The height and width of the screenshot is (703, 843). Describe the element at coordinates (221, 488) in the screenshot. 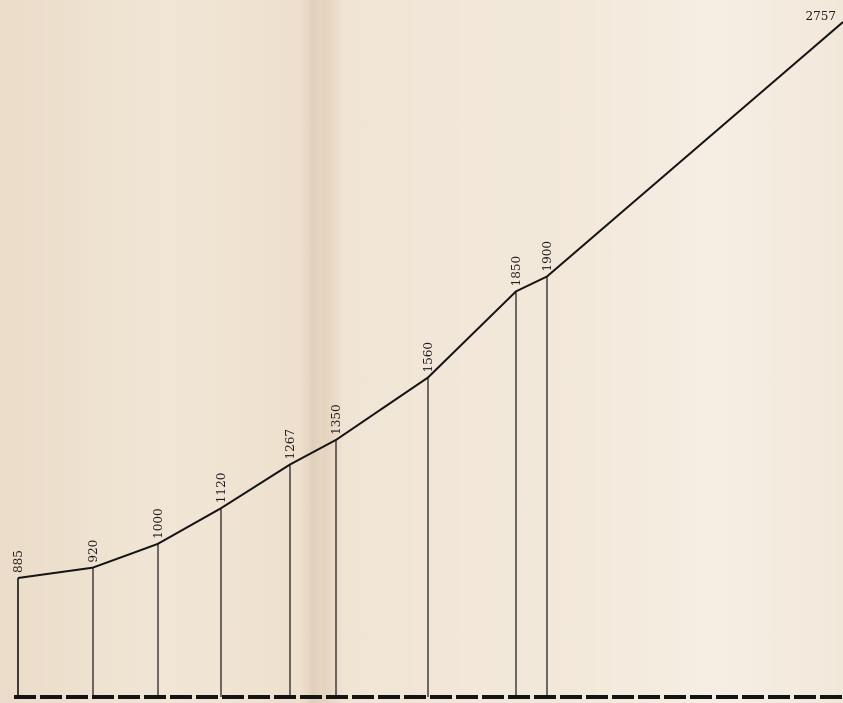

I see `elevation-label-1120: 1120` at that location.